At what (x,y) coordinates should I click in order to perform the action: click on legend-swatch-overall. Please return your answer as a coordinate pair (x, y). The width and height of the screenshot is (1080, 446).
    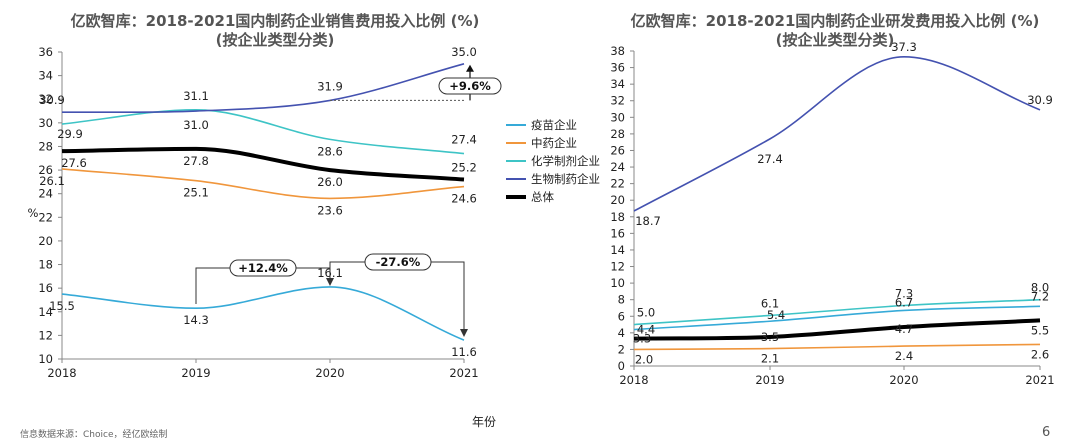
    Looking at the image, I should click on (516, 197).